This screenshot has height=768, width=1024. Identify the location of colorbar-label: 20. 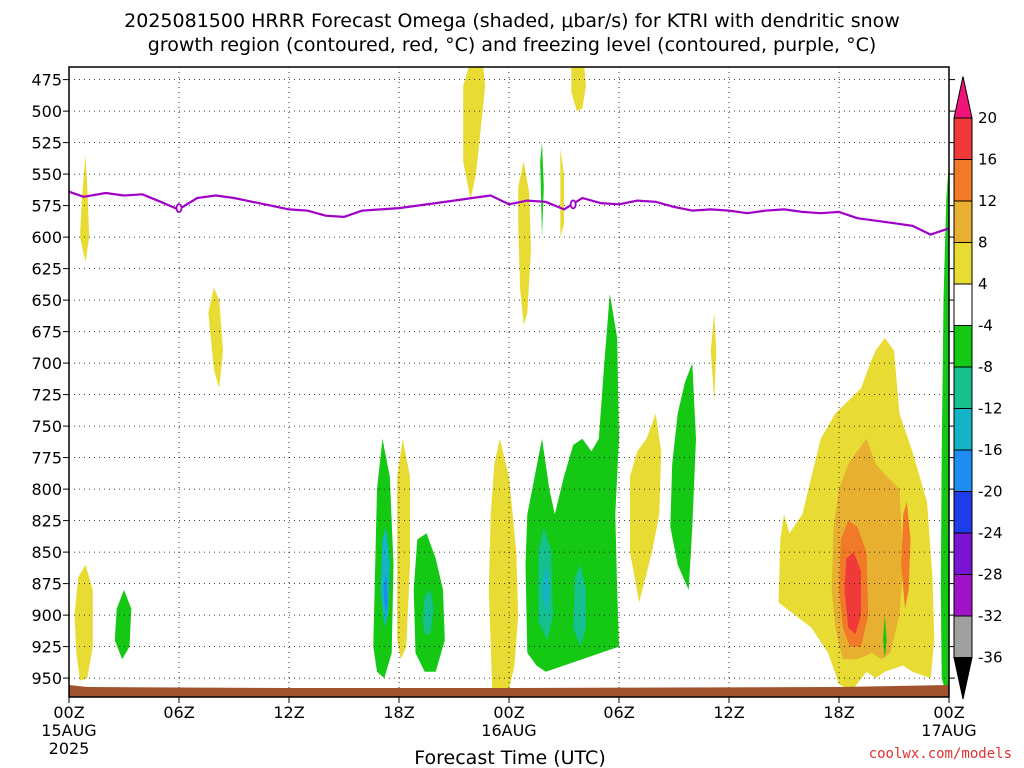
(987, 118).